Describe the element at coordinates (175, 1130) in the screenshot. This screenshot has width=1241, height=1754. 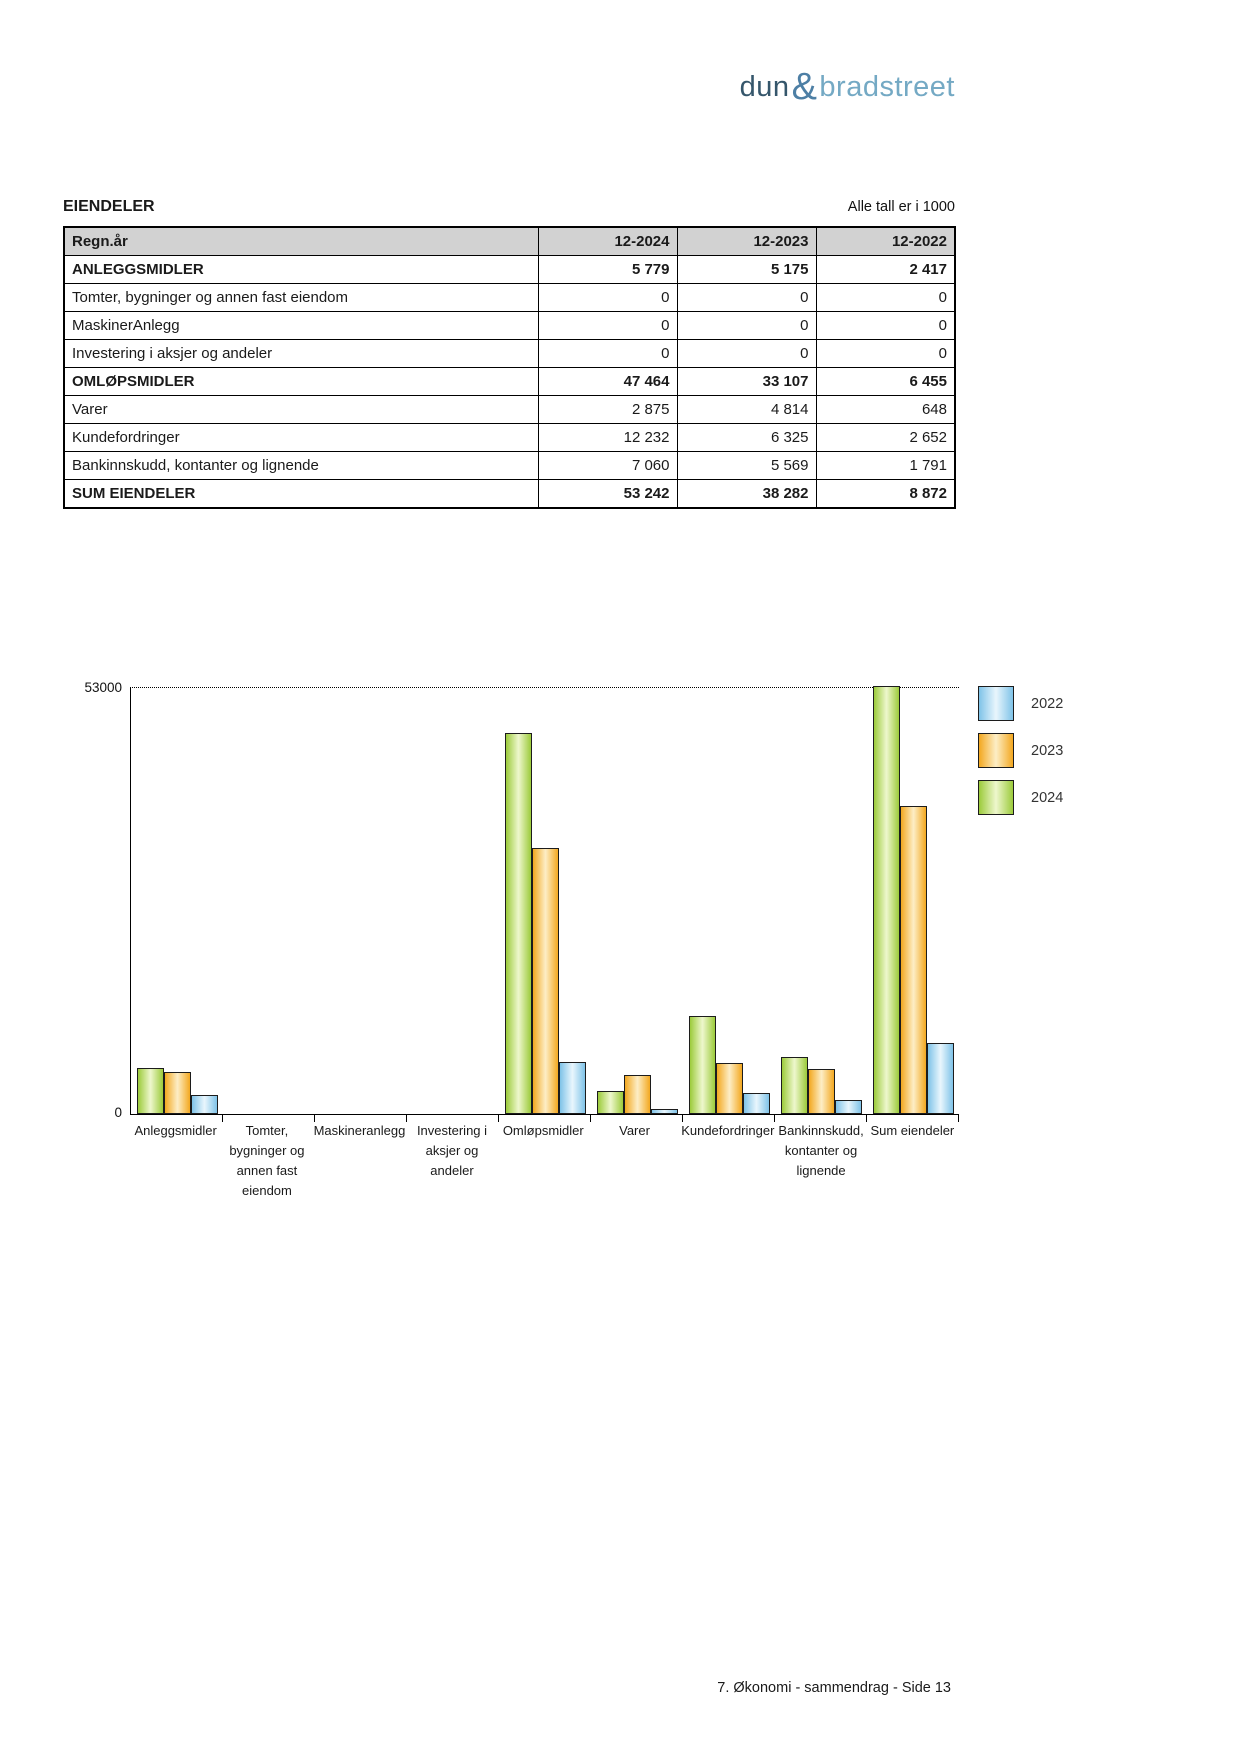
I see `x-axis-label-line: Anleggsmidler` at that location.